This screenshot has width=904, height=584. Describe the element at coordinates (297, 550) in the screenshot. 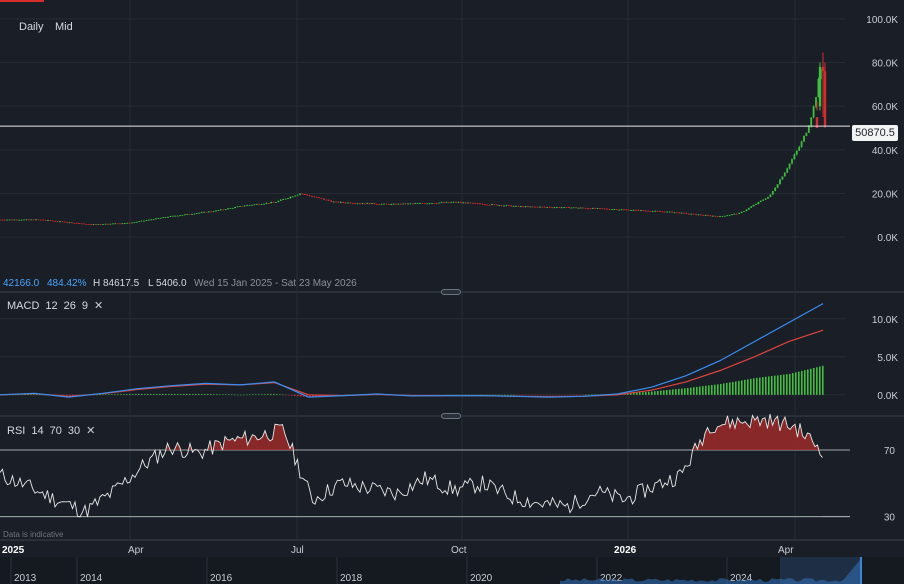

I see `x-tick-label: Jul` at that location.